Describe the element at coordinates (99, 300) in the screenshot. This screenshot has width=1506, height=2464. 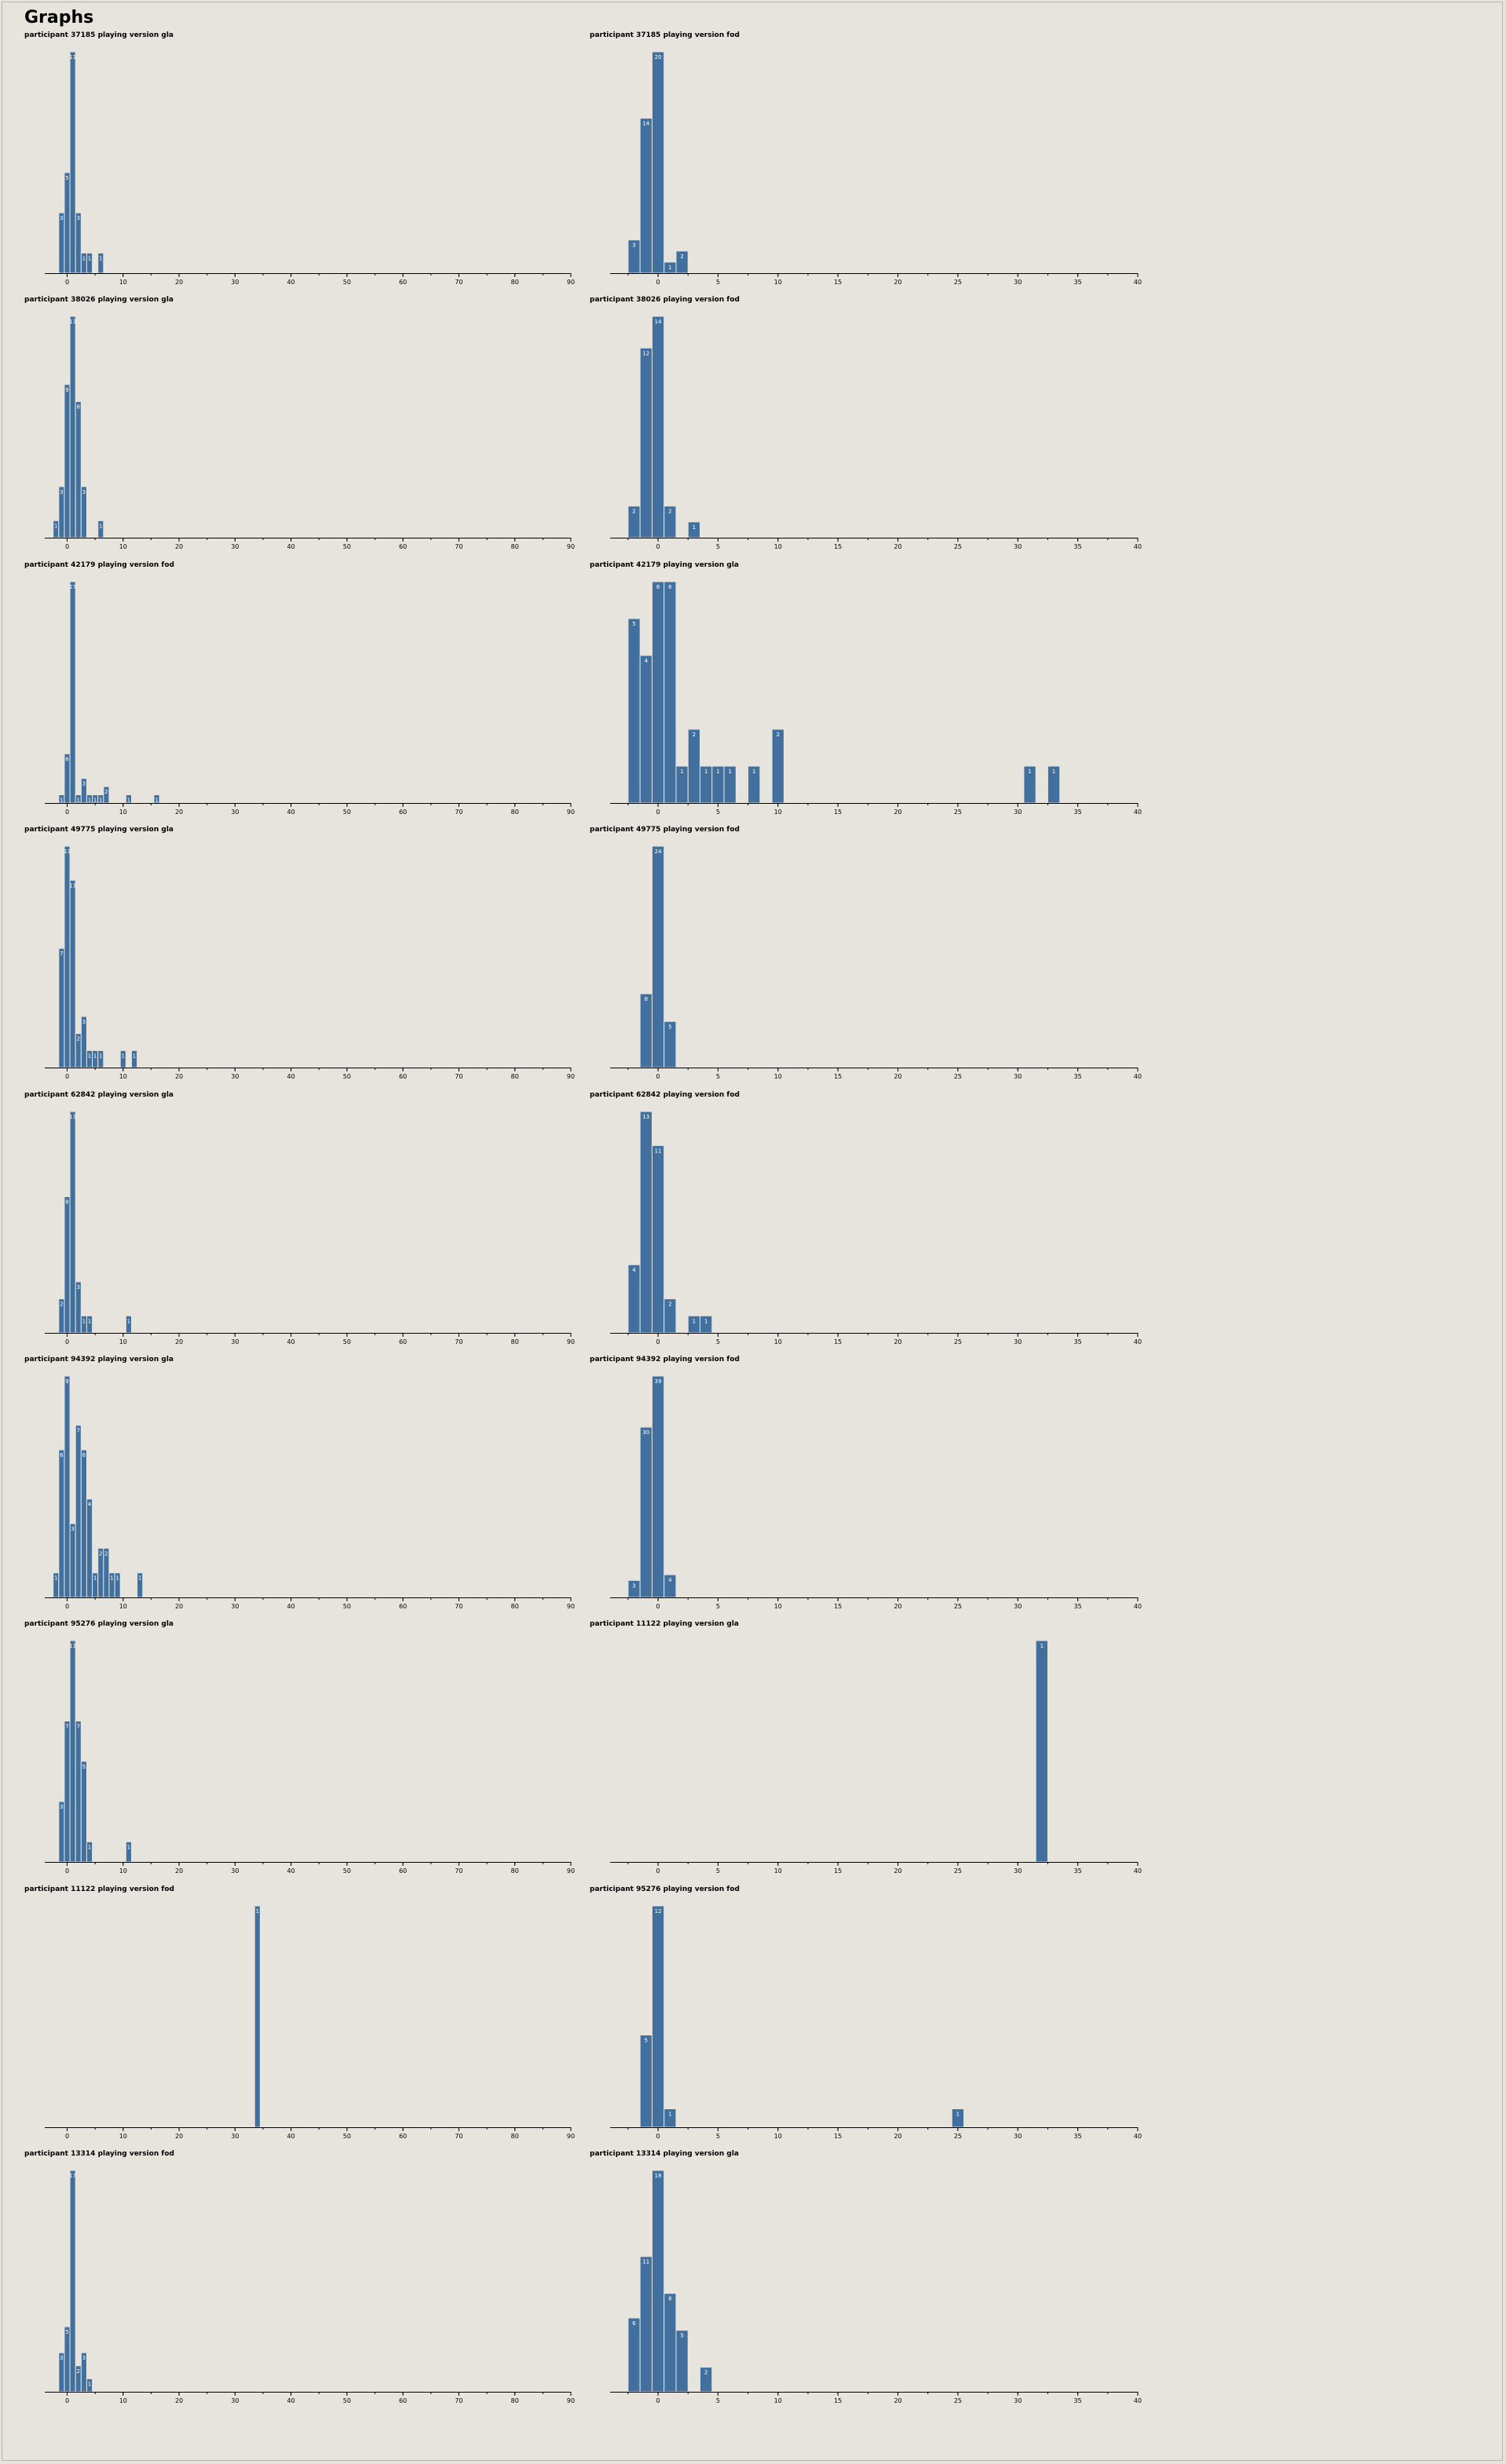
I see `chart-title: participant 38026 playing version gla` at that location.